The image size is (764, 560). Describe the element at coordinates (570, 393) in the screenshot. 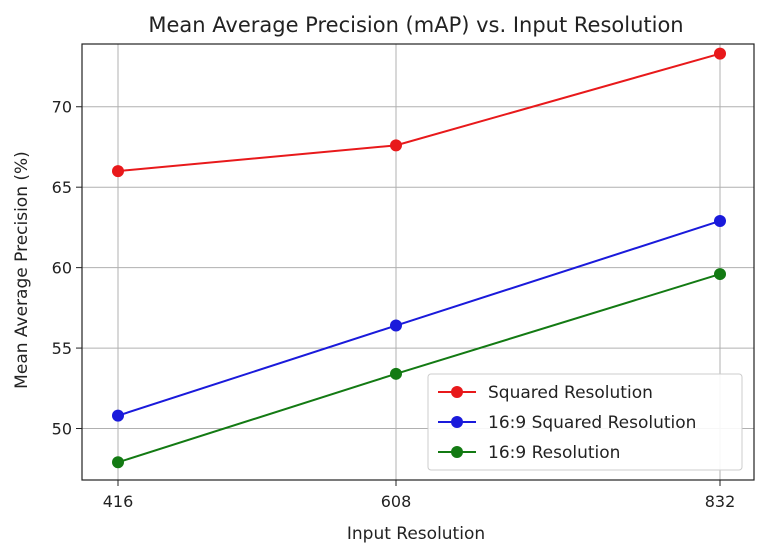

I see `legend-label: Squared Resolution` at that location.